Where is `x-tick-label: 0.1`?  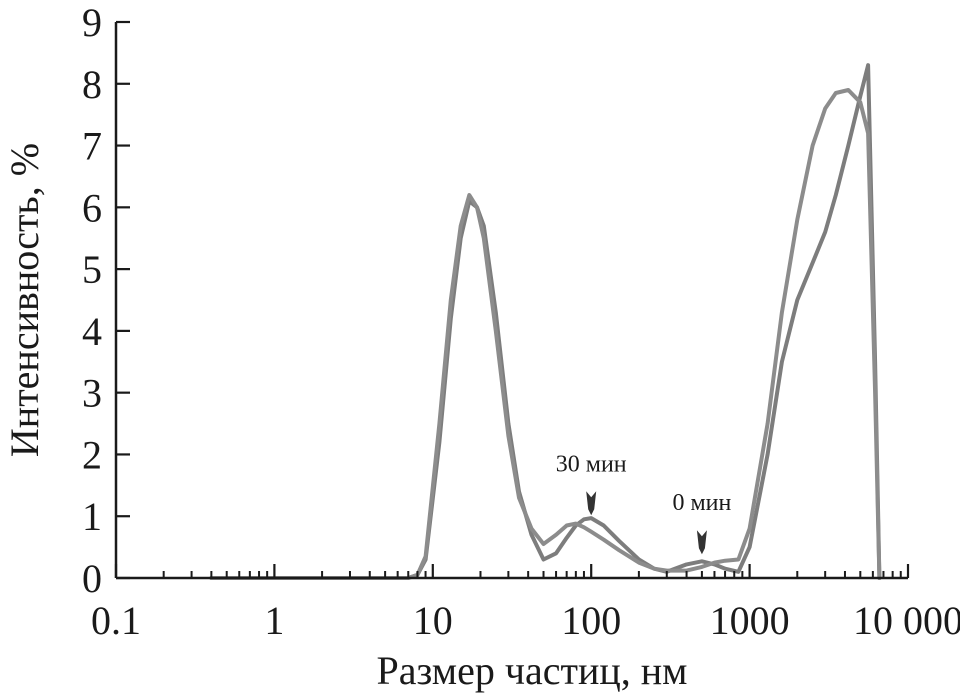 x-tick-label: 0.1 is located at coordinates (116, 620).